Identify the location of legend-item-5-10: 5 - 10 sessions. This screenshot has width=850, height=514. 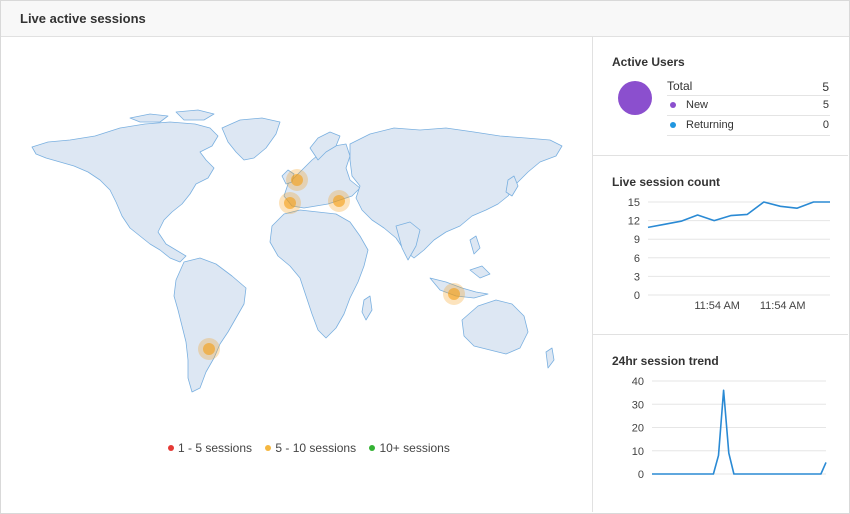
(310, 448).